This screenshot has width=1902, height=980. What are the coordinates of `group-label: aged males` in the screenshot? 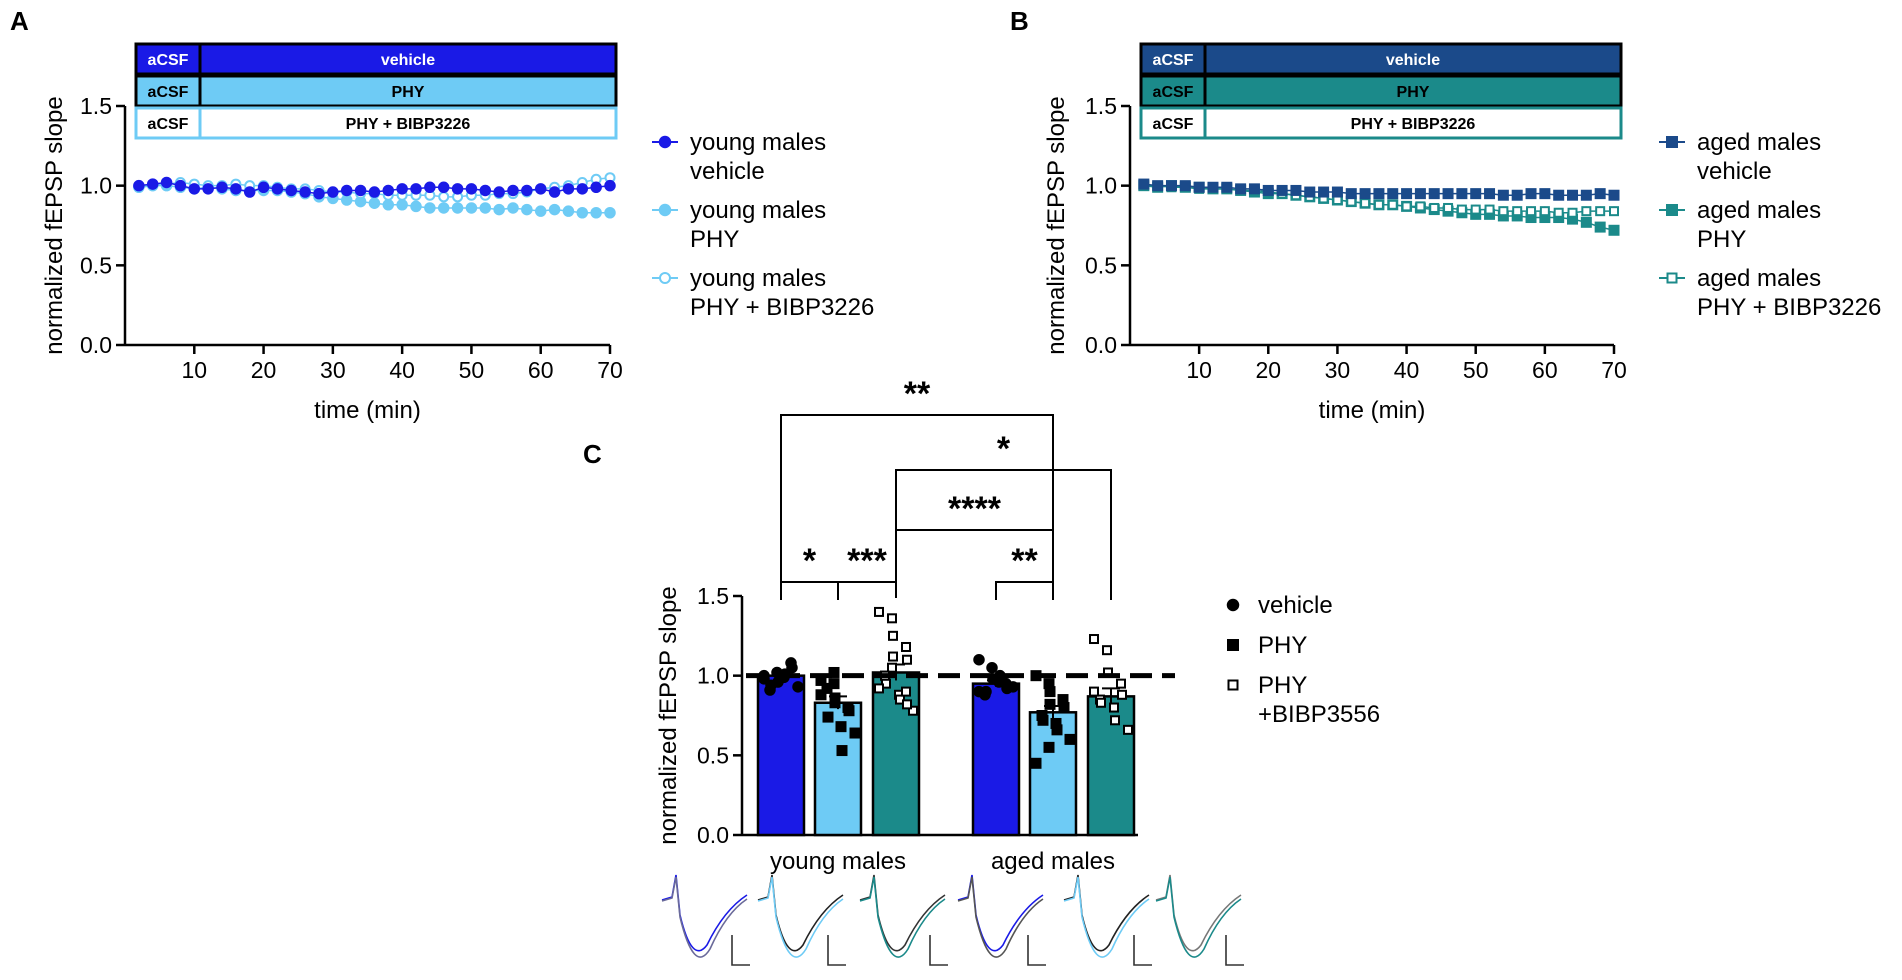 It's located at (1053, 861).